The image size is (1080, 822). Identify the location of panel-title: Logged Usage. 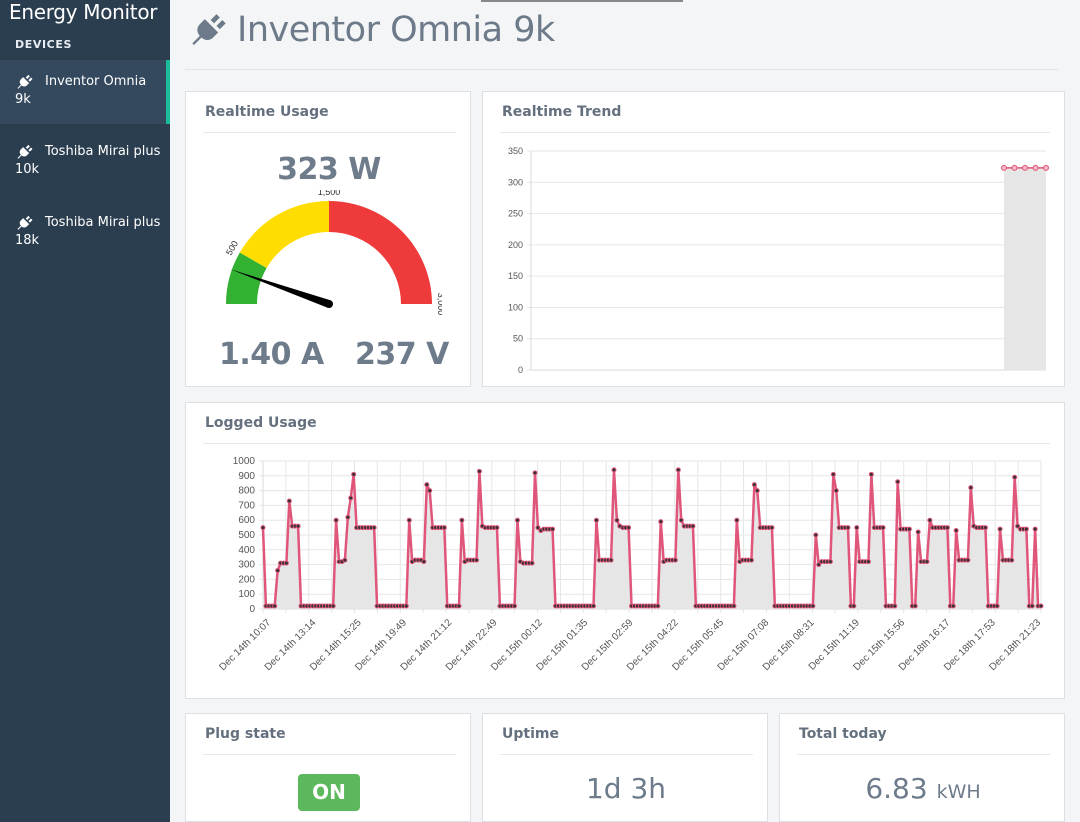
(261, 423).